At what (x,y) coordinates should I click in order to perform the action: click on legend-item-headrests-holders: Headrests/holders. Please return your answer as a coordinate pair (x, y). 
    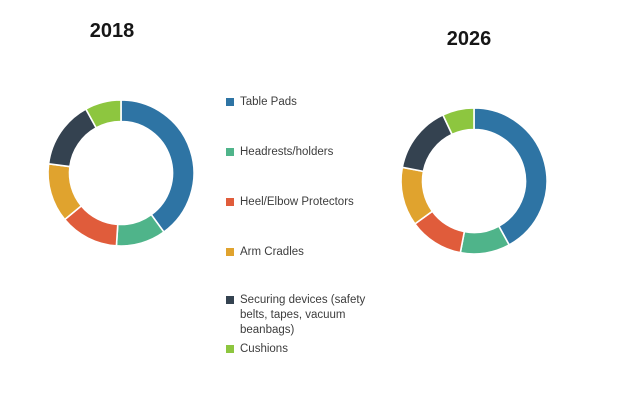
    Looking at the image, I should click on (304, 152).